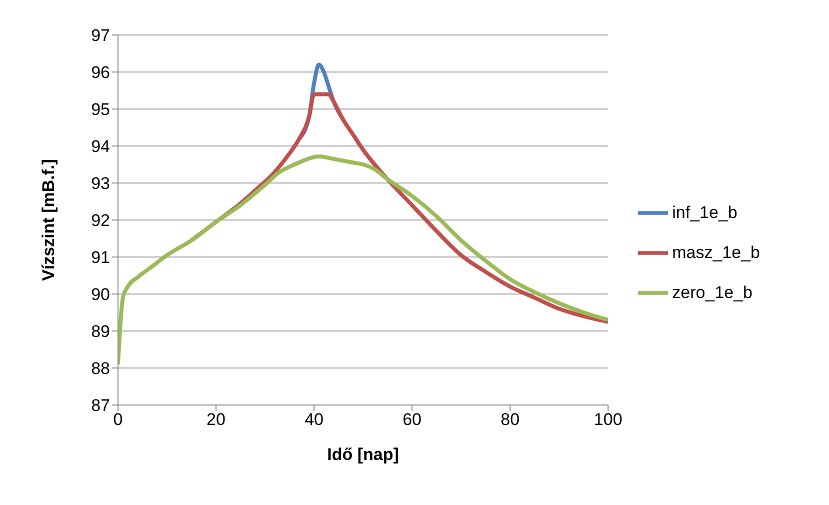 This screenshot has width=829, height=505. What do you see at coordinates (712, 292) in the screenshot?
I see `legend-label: zero_1e_b` at bounding box center [712, 292].